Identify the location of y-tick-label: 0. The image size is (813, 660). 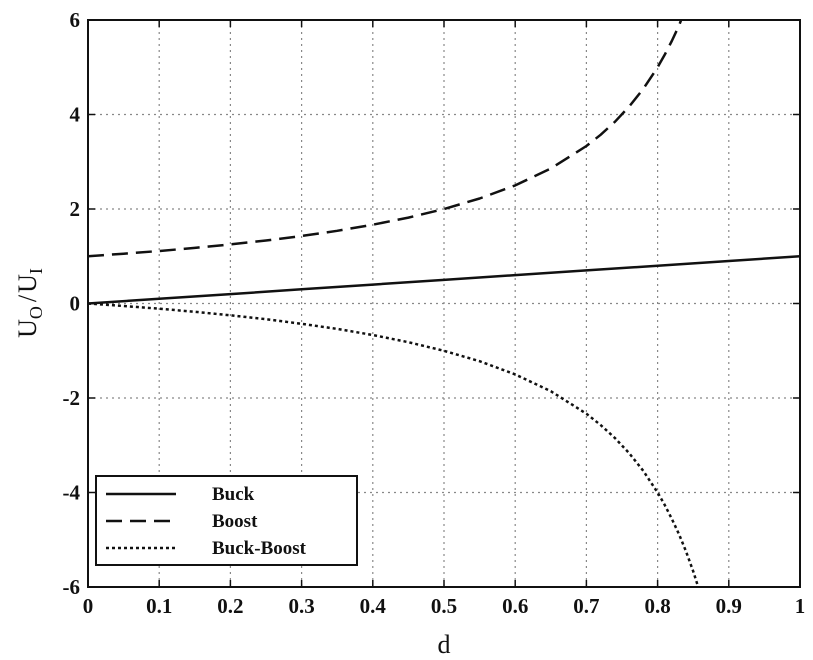
(75, 304).